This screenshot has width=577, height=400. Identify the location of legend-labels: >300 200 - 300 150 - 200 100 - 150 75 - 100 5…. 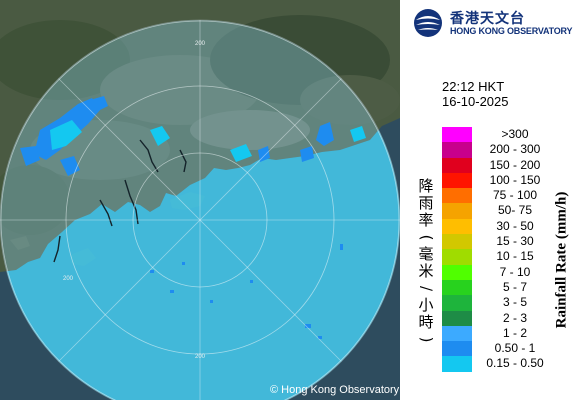
(515, 249).